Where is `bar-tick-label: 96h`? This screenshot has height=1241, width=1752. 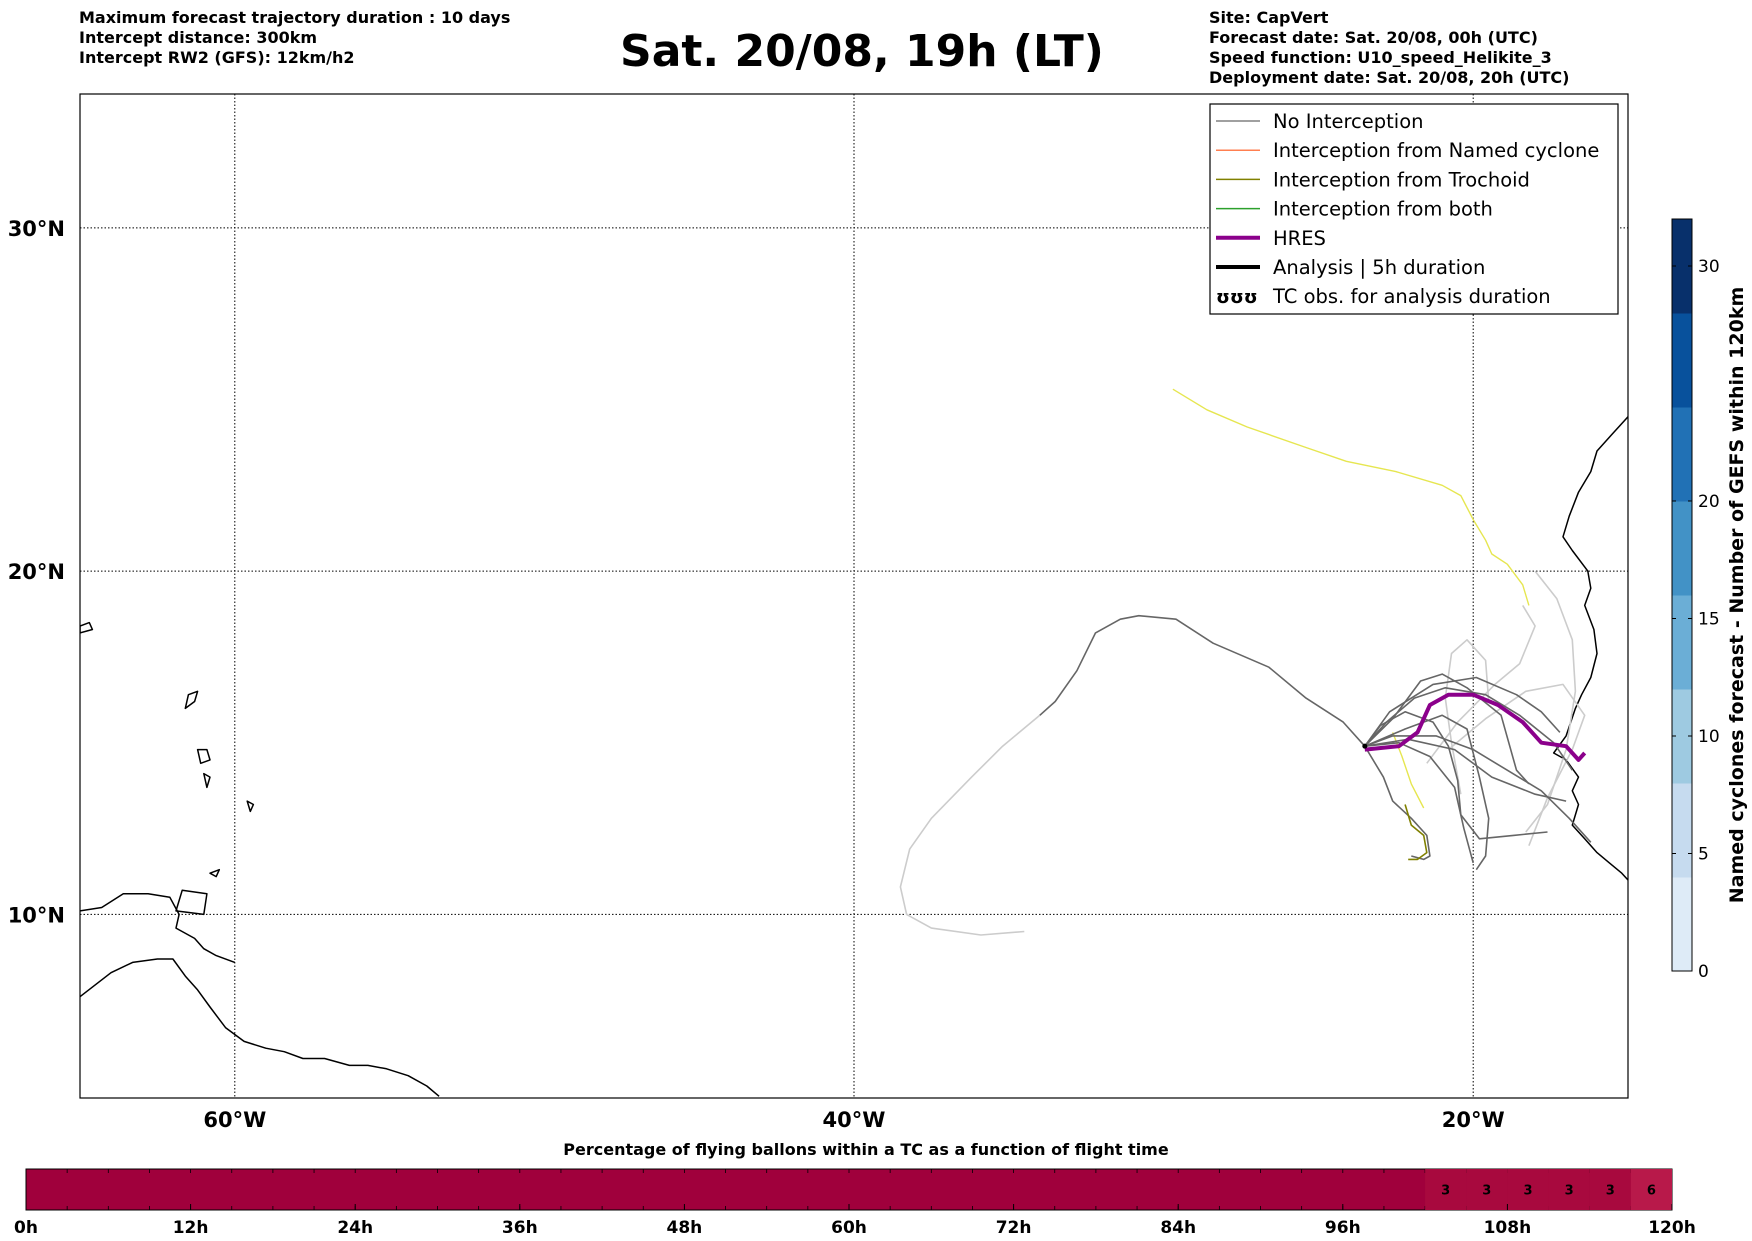 bar-tick-label: 96h is located at coordinates (1343, 1228).